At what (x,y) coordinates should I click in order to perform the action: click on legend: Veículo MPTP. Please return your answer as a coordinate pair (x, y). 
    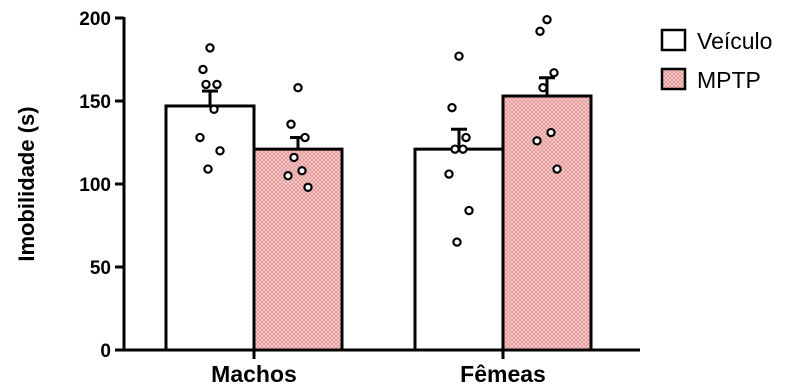
    Looking at the image, I should click on (716, 60).